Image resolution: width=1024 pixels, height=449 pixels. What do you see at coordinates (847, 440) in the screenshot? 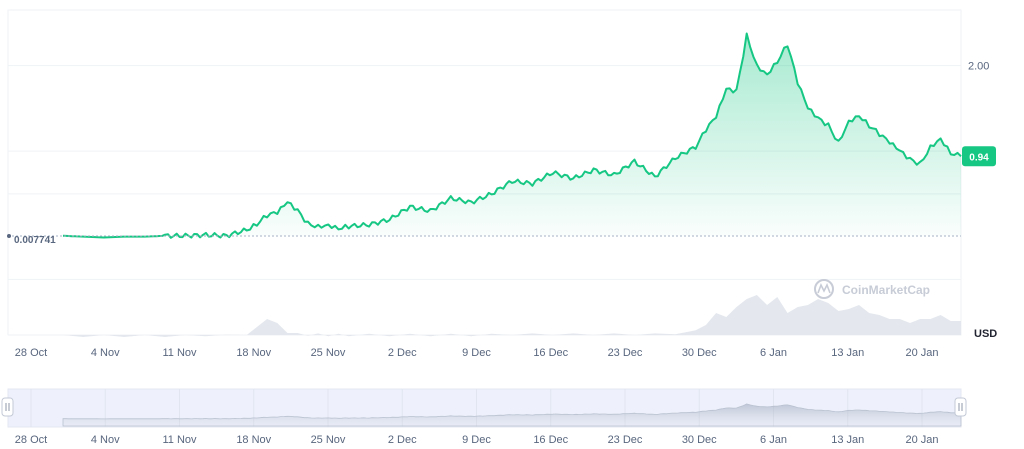
I see `navigator-tick-label: 13 Jan` at bounding box center [847, 440].